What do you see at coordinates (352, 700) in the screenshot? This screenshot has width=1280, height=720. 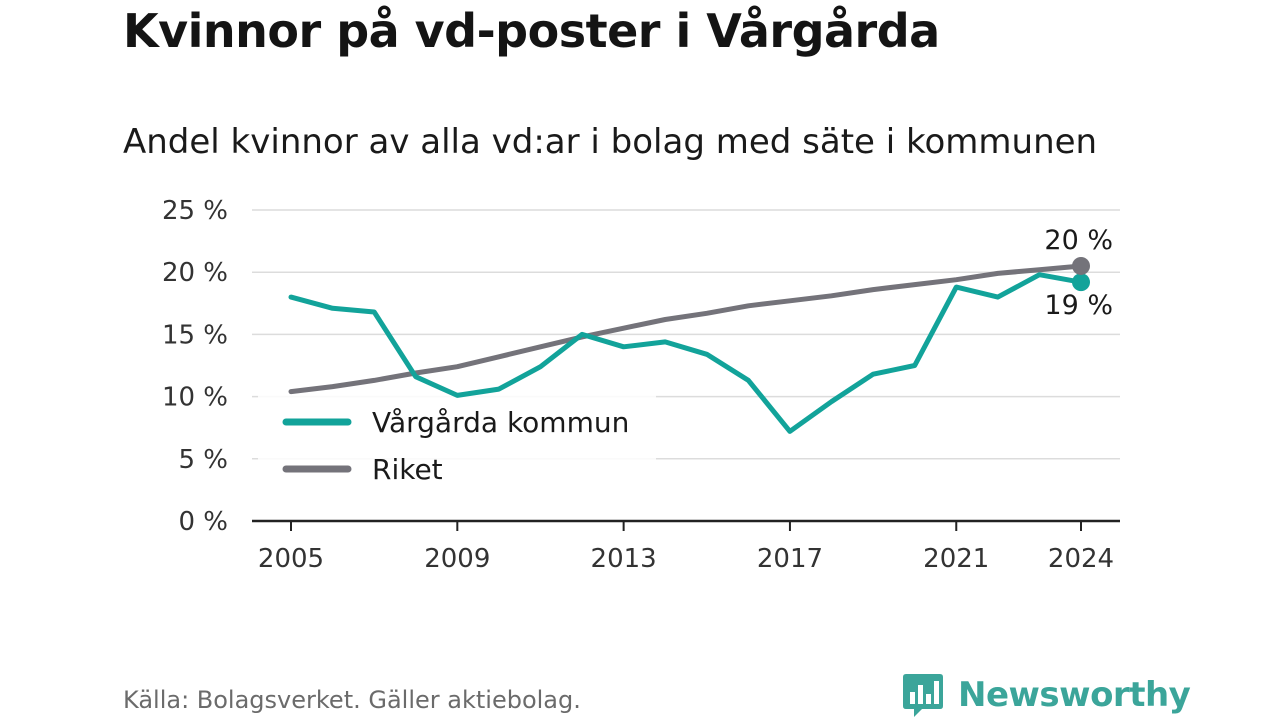 I see `source-note: Källa: Bolagsverket. Gäller aktiebolag.` at bounding box center [352, 700].